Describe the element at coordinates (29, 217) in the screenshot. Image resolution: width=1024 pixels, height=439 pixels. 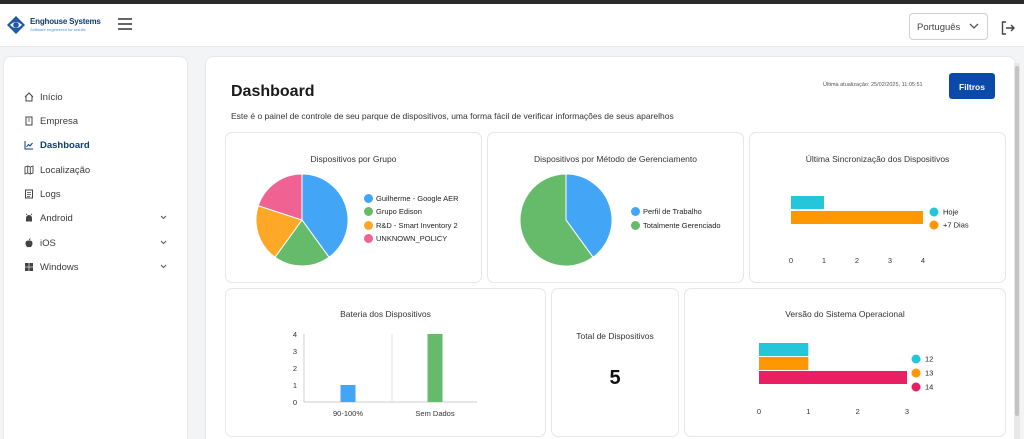
I see `android-icon` at that location.